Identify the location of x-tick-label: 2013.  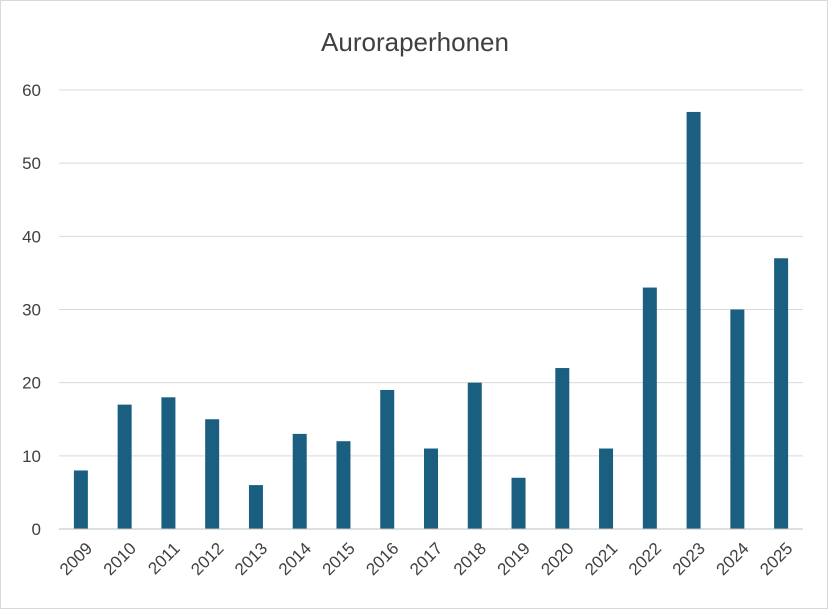
(251, 559).